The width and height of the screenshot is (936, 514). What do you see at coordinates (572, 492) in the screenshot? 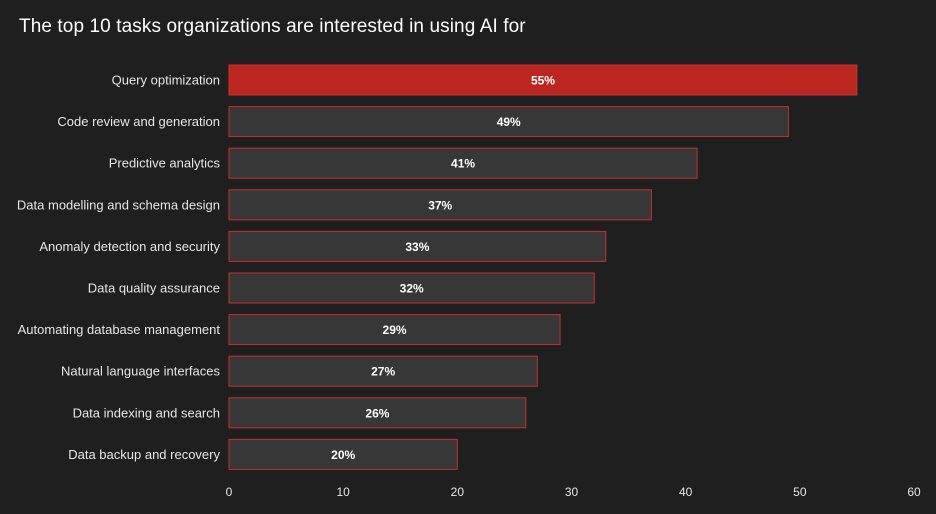
I see `x-tick-label: 30` at bounding box center [572, 492].